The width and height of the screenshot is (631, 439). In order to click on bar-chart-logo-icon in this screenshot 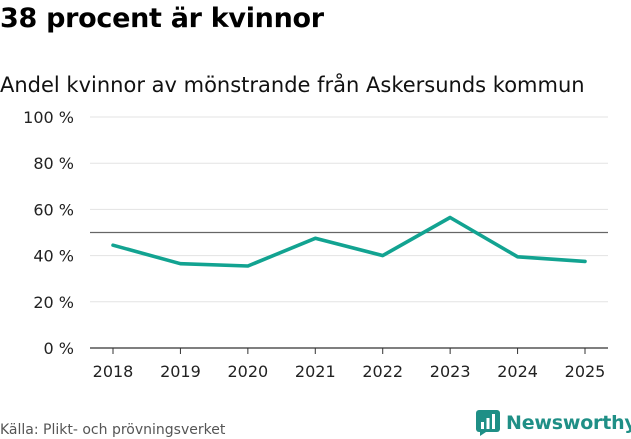, I will do `click(488, 423)`.